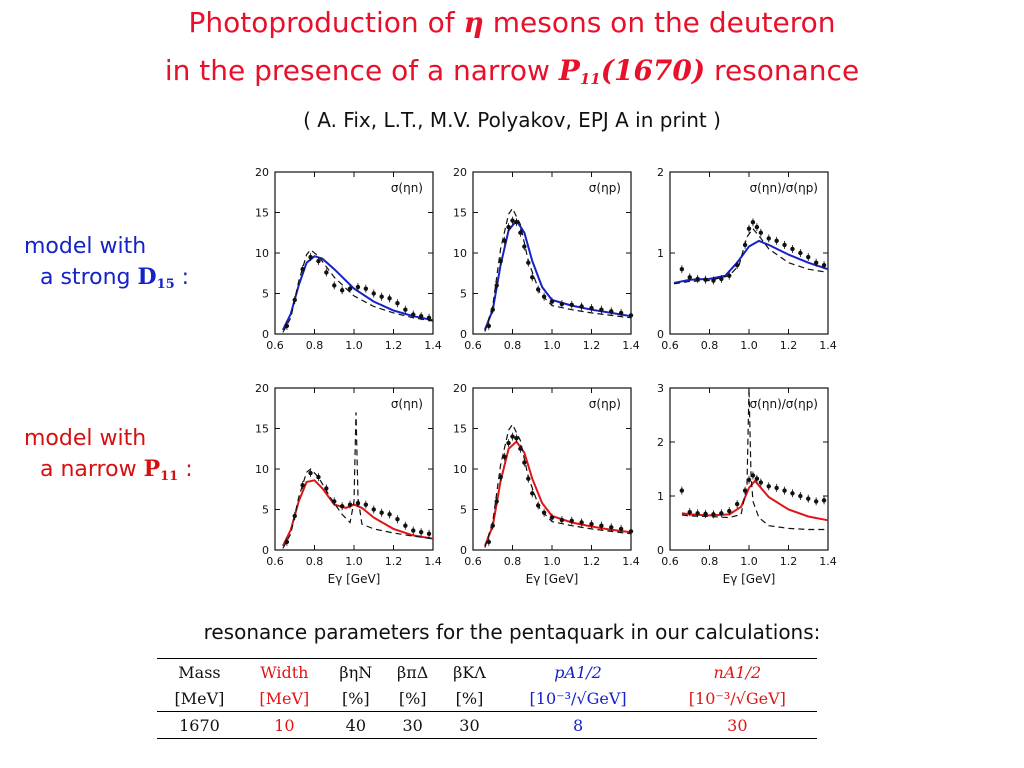 The height and width of the screenshot is (768, 1024). Describe the element at coordinates (354, 253) in the screenshot. I see `plot-frame-top-left` at that location.